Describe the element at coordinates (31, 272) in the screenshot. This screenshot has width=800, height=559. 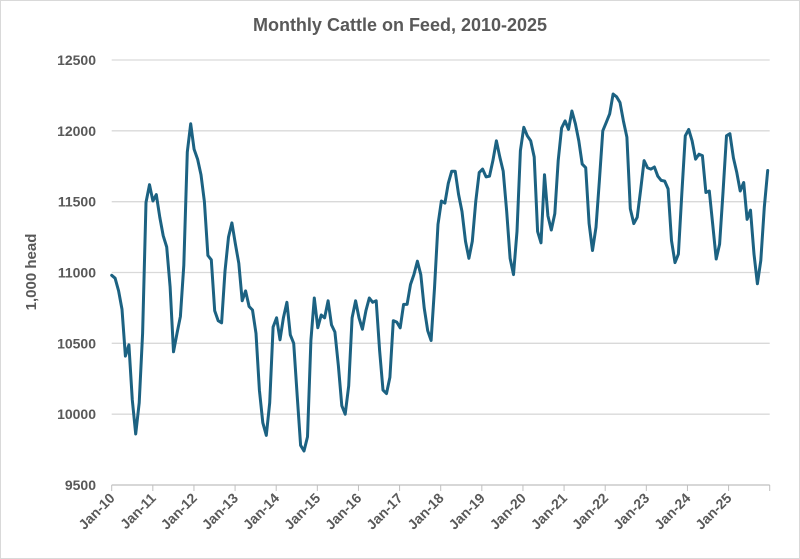
I see `y-axis-label: 1,000 head` at that location.